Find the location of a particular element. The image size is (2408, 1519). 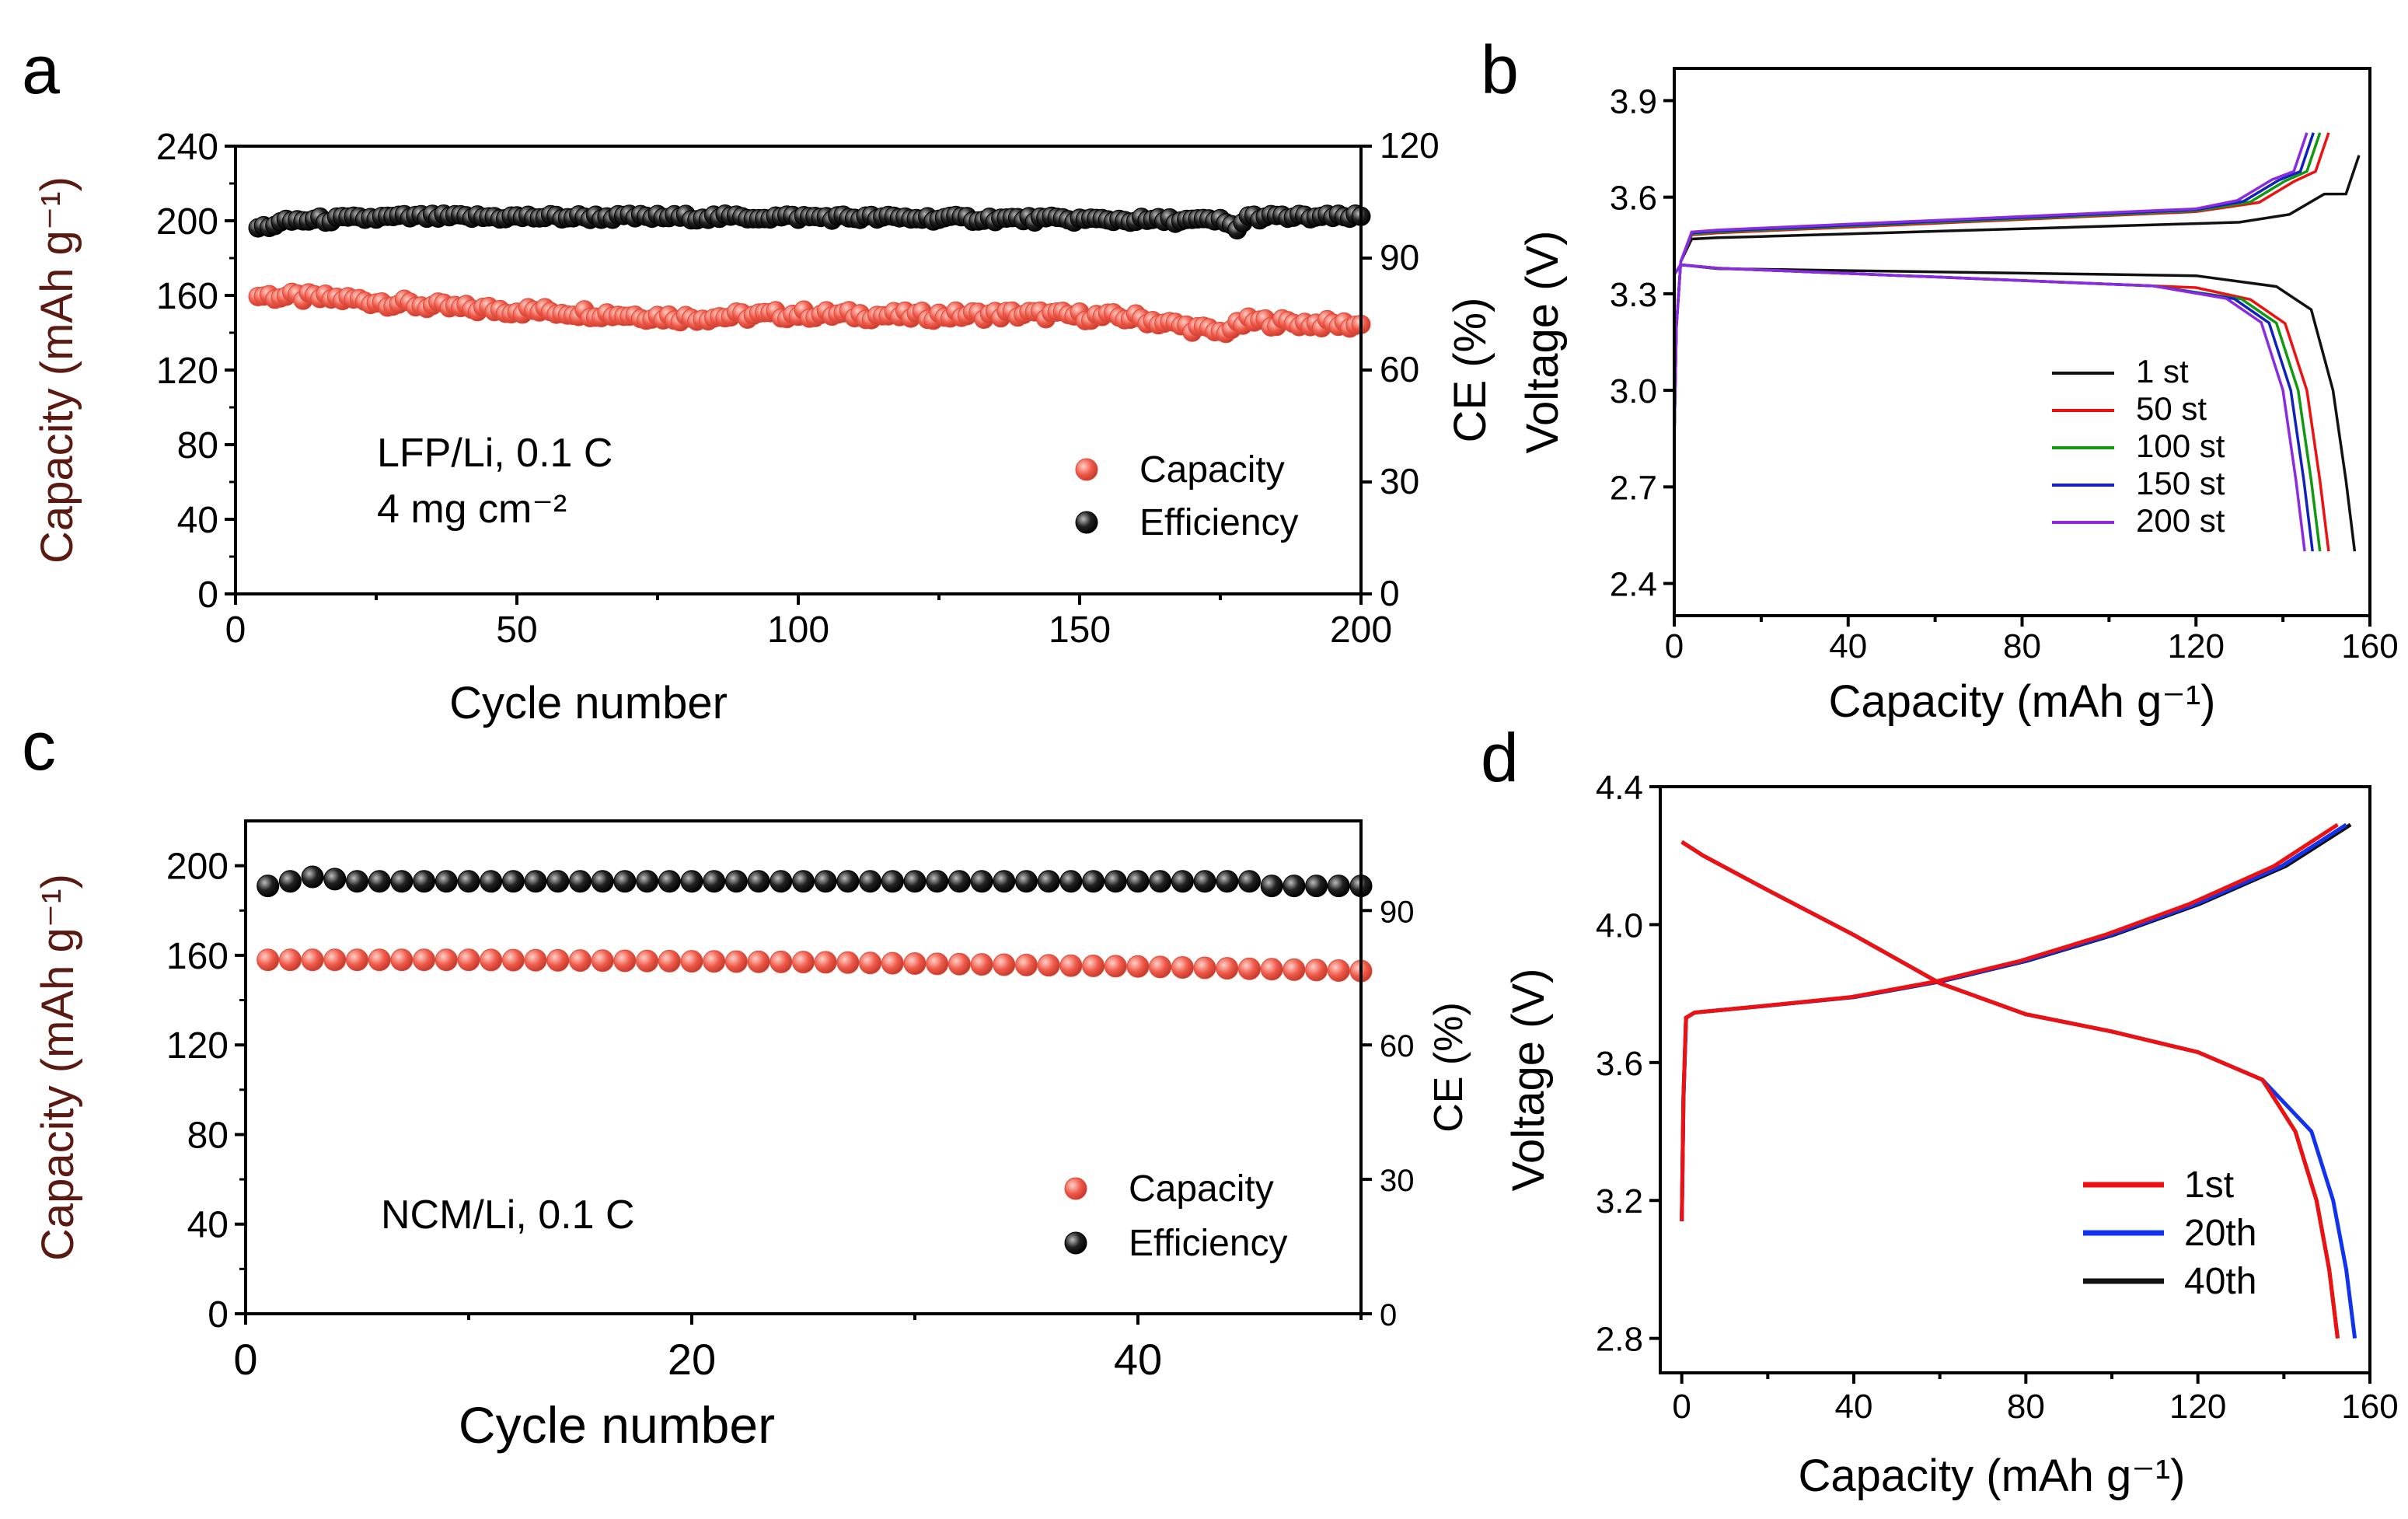

y-axis-title: Voltage (V) is located at coordinates (1542, 342).